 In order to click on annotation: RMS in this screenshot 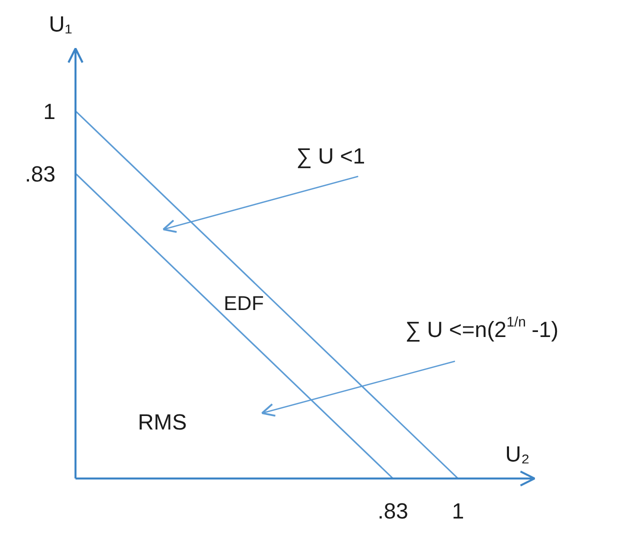, I will do `click(162, 421)`.